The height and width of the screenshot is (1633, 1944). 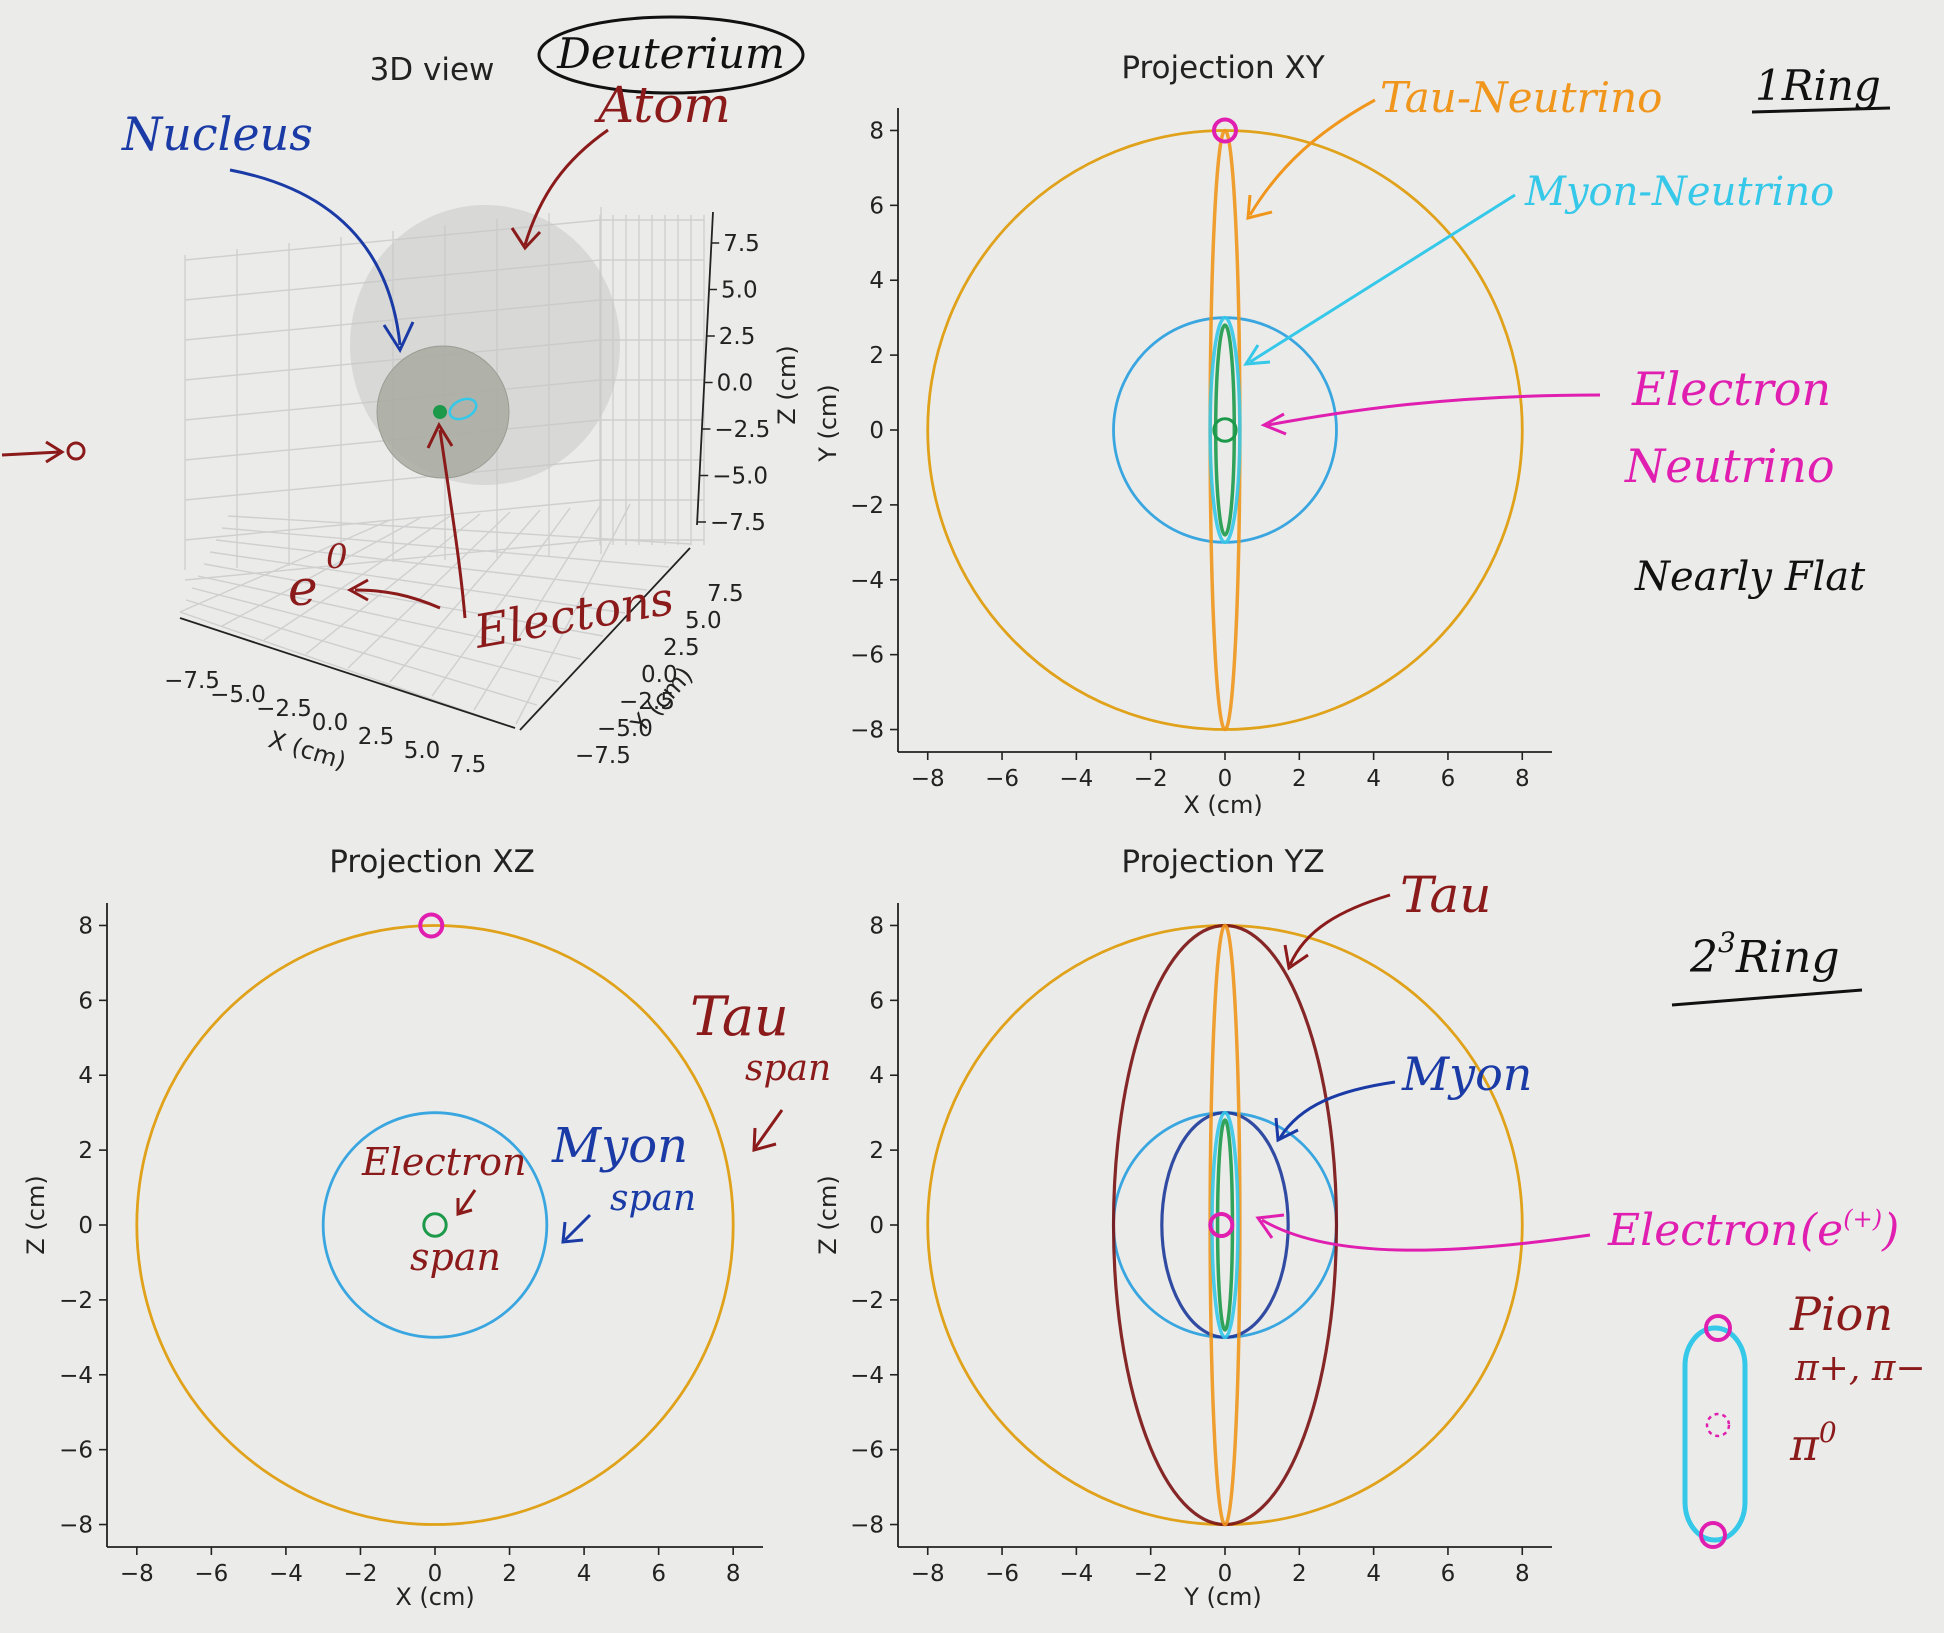 I want to click on x-tick-label-3d: −7.5, so click(x=192, y=681).